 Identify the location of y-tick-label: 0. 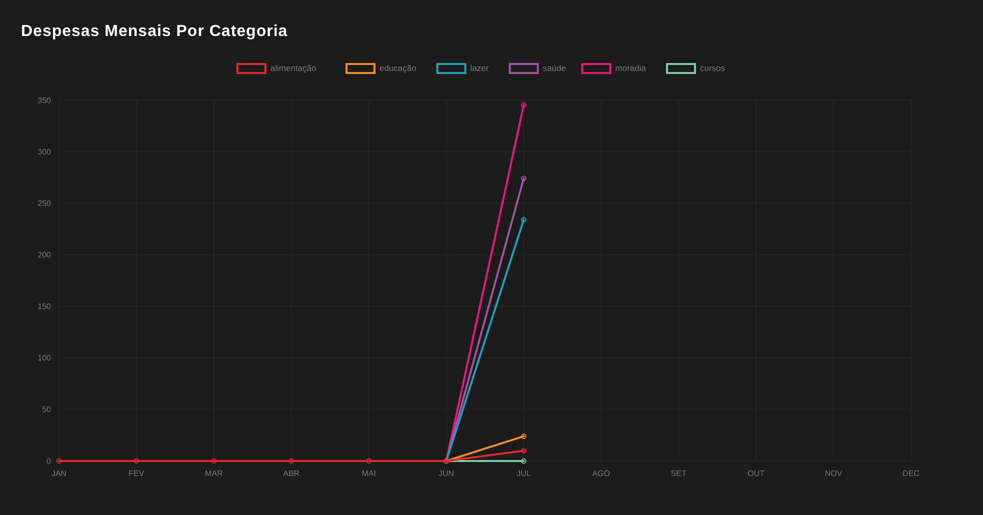
(49, 461).